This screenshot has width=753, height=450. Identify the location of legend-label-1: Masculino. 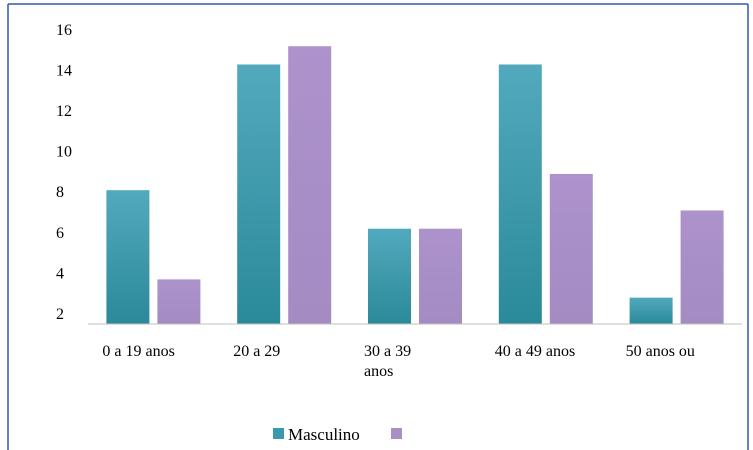
(324, 434).